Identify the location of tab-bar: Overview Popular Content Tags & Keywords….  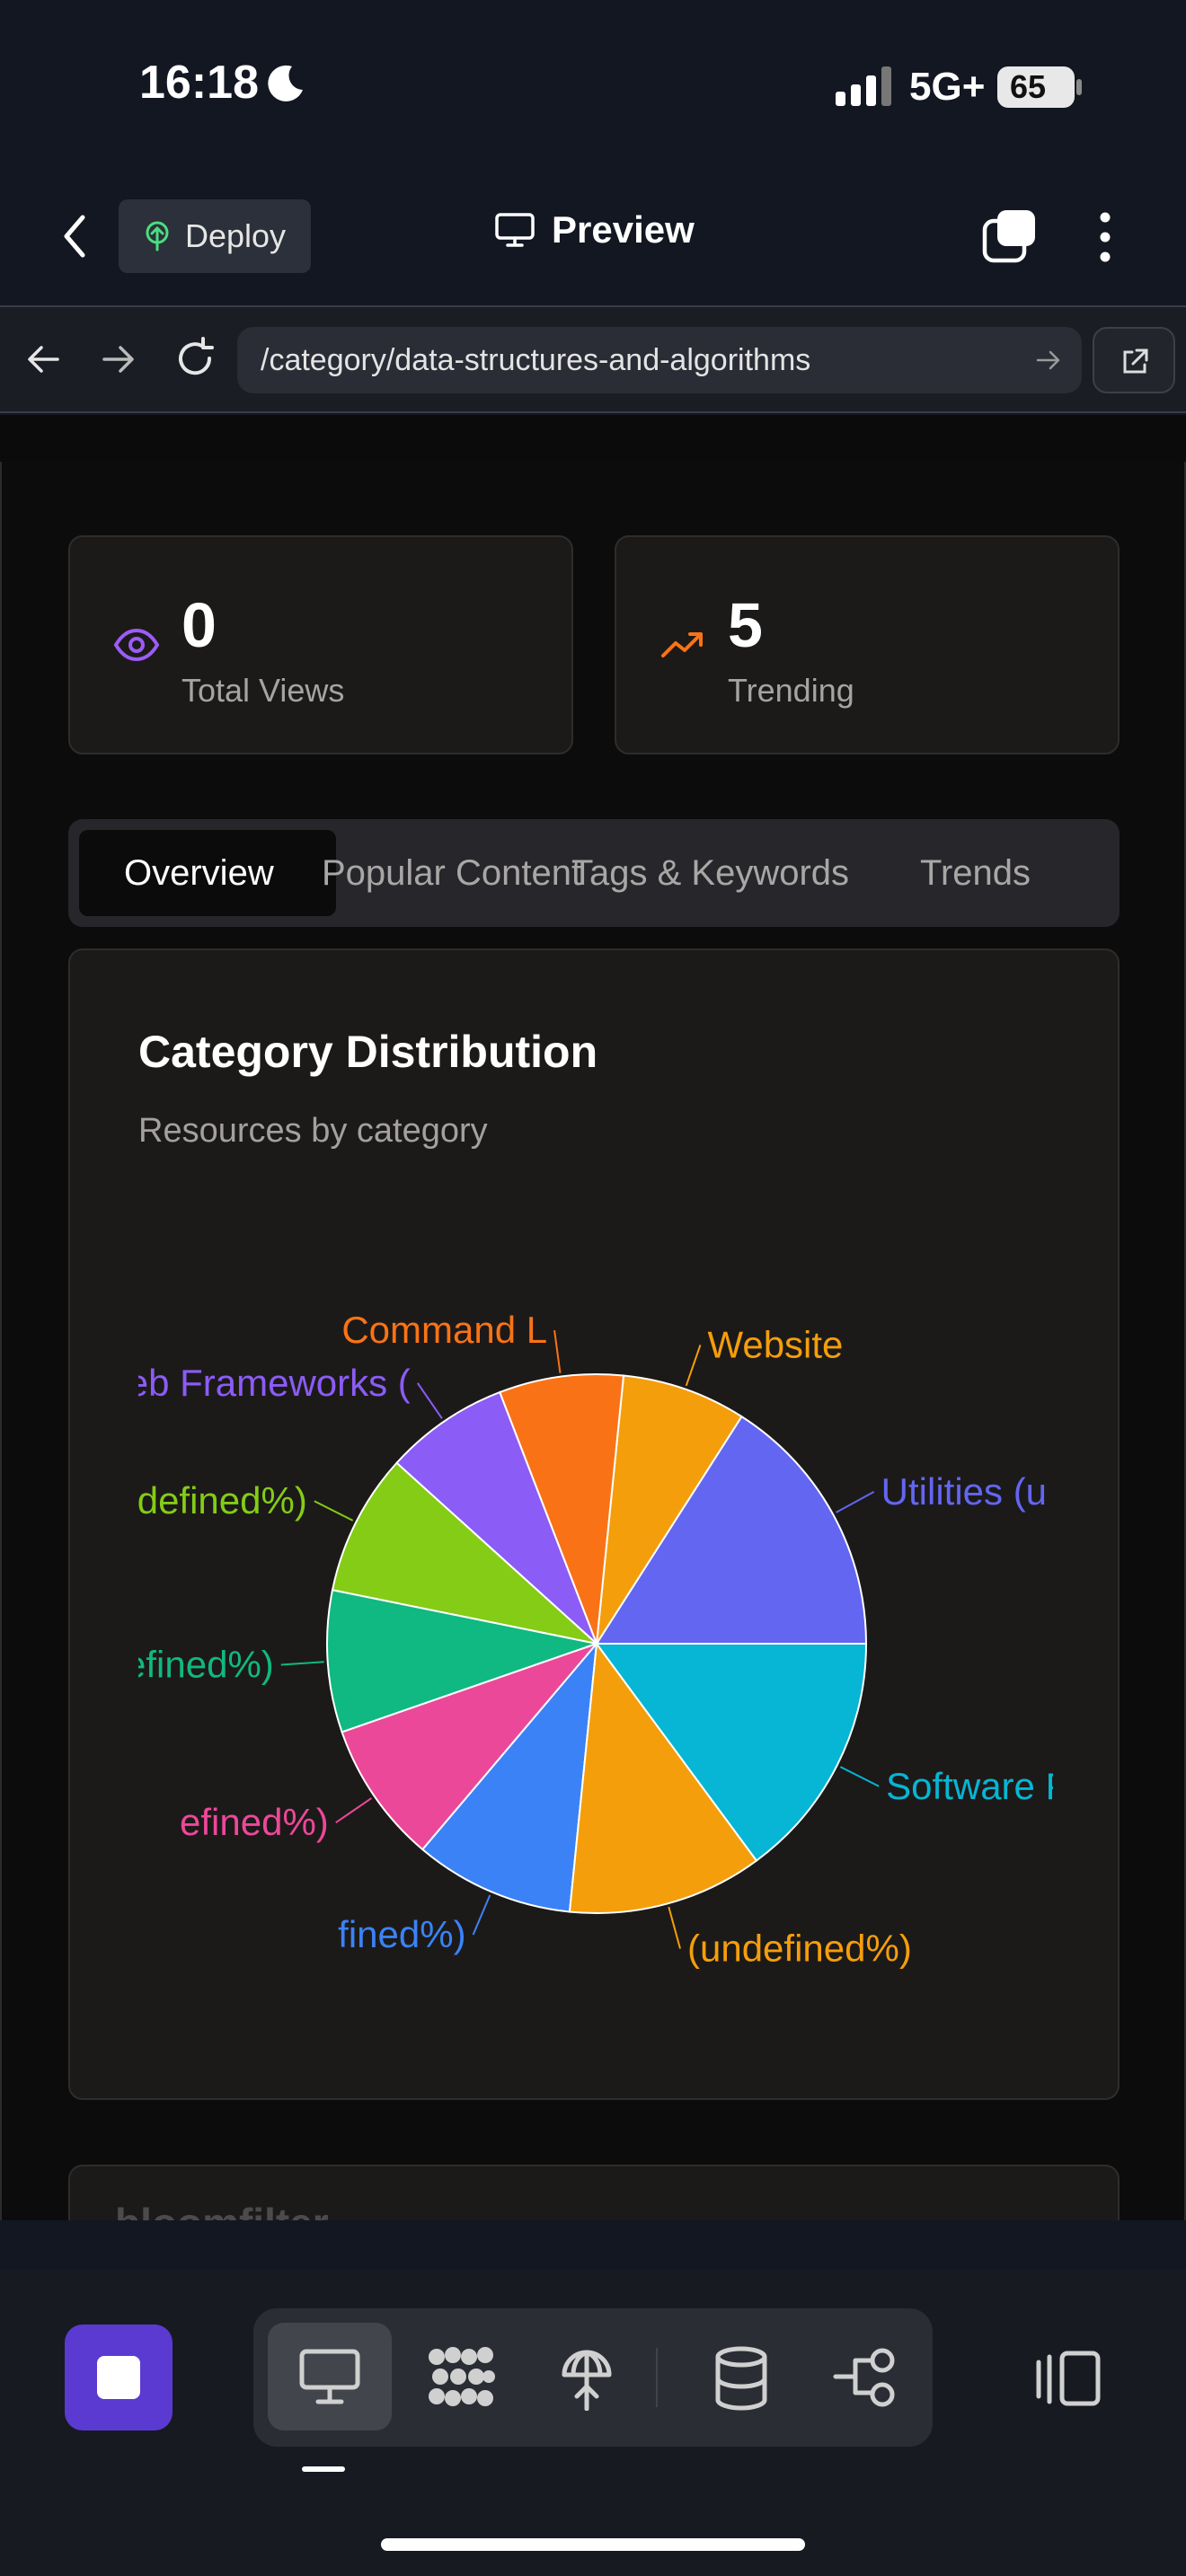
(594, 873).